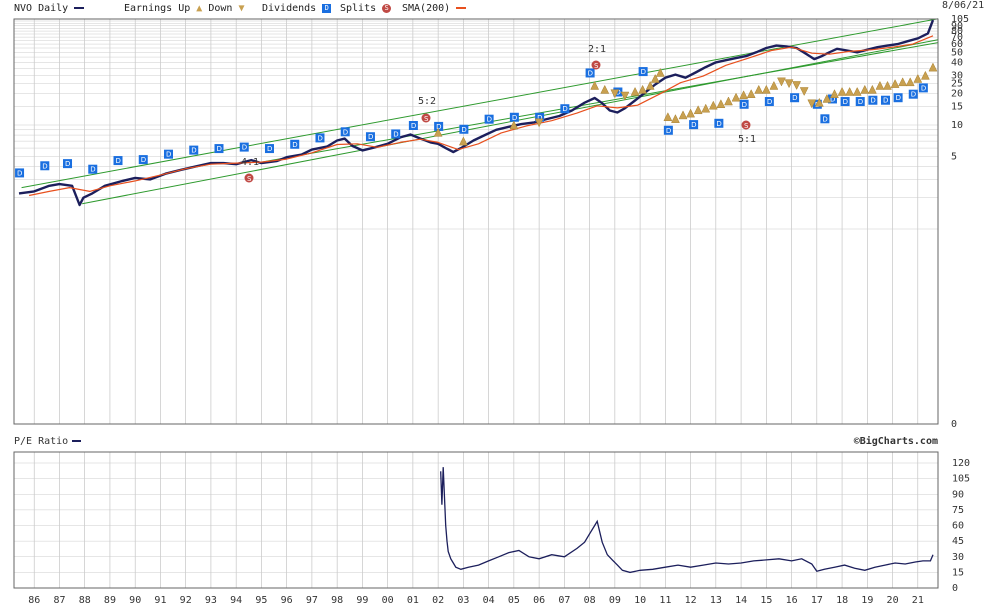  Describe the element at coordinates (716, 600) in the screenshot. I see `x-tick-label: 13` at that location.